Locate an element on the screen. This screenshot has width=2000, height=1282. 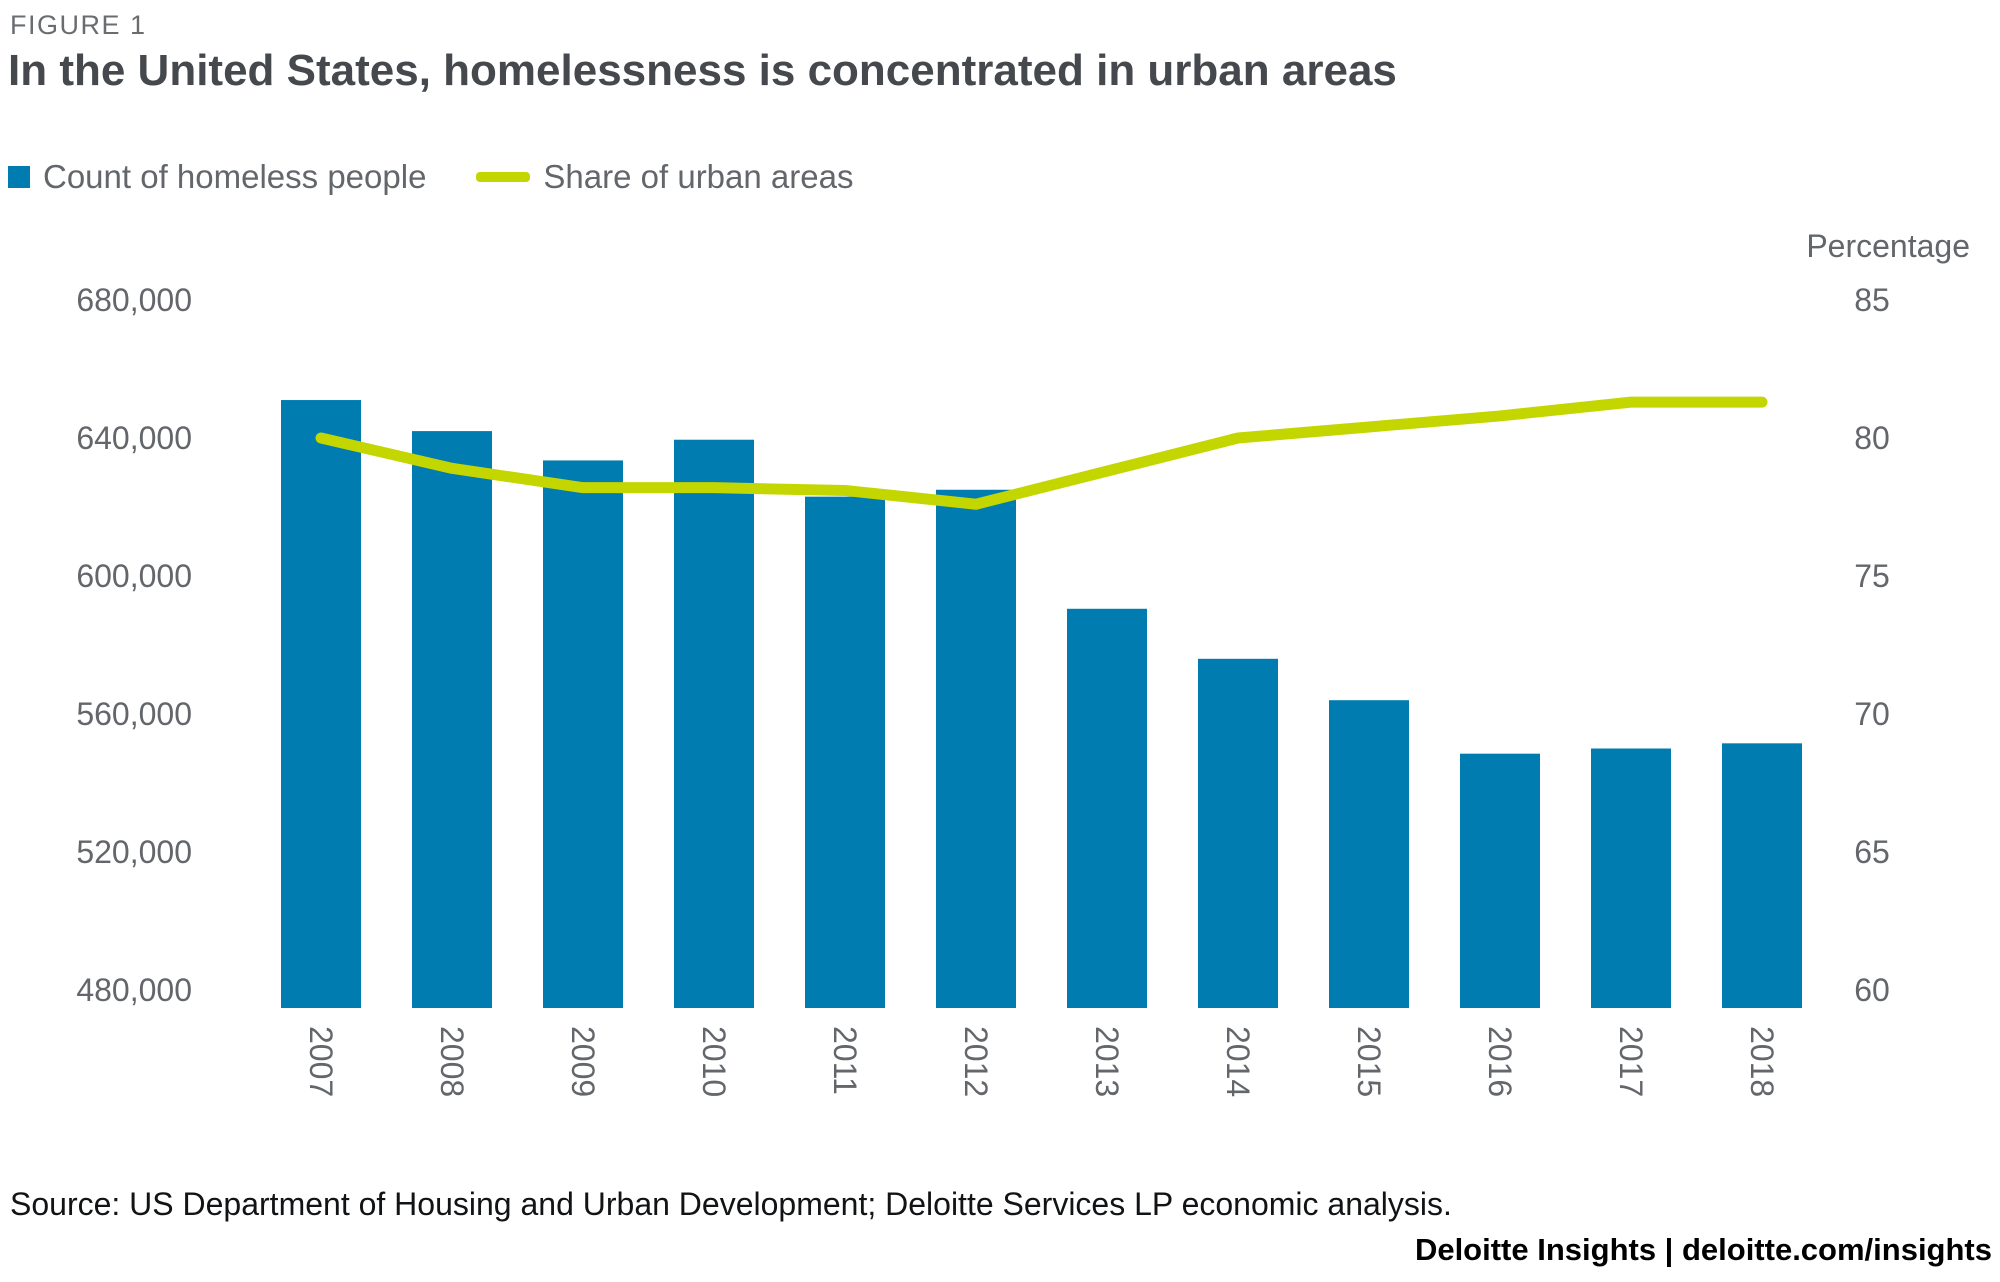
bar-swatch-icon is located at coordinates (19, 177).